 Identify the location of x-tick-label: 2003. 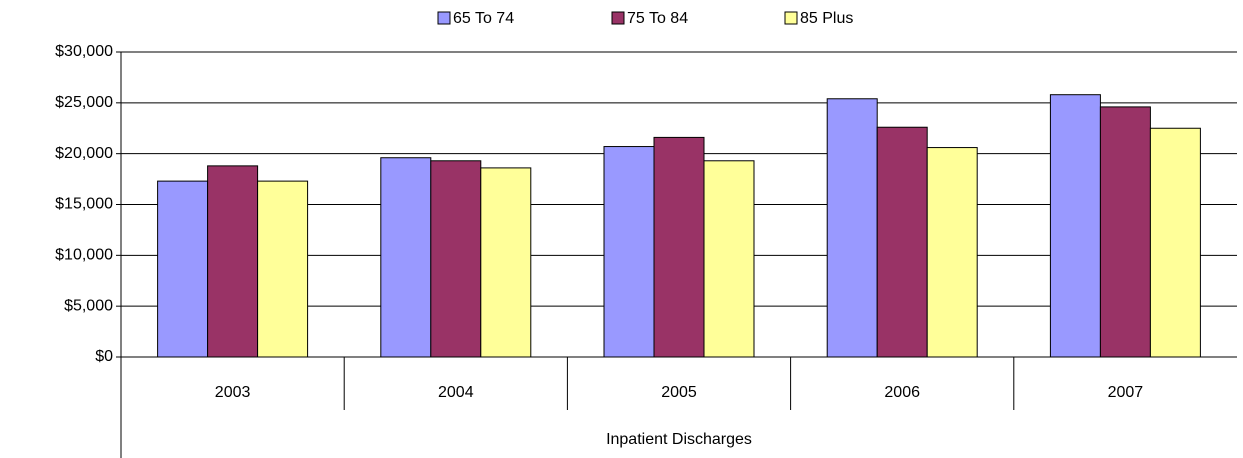
(233, 392).